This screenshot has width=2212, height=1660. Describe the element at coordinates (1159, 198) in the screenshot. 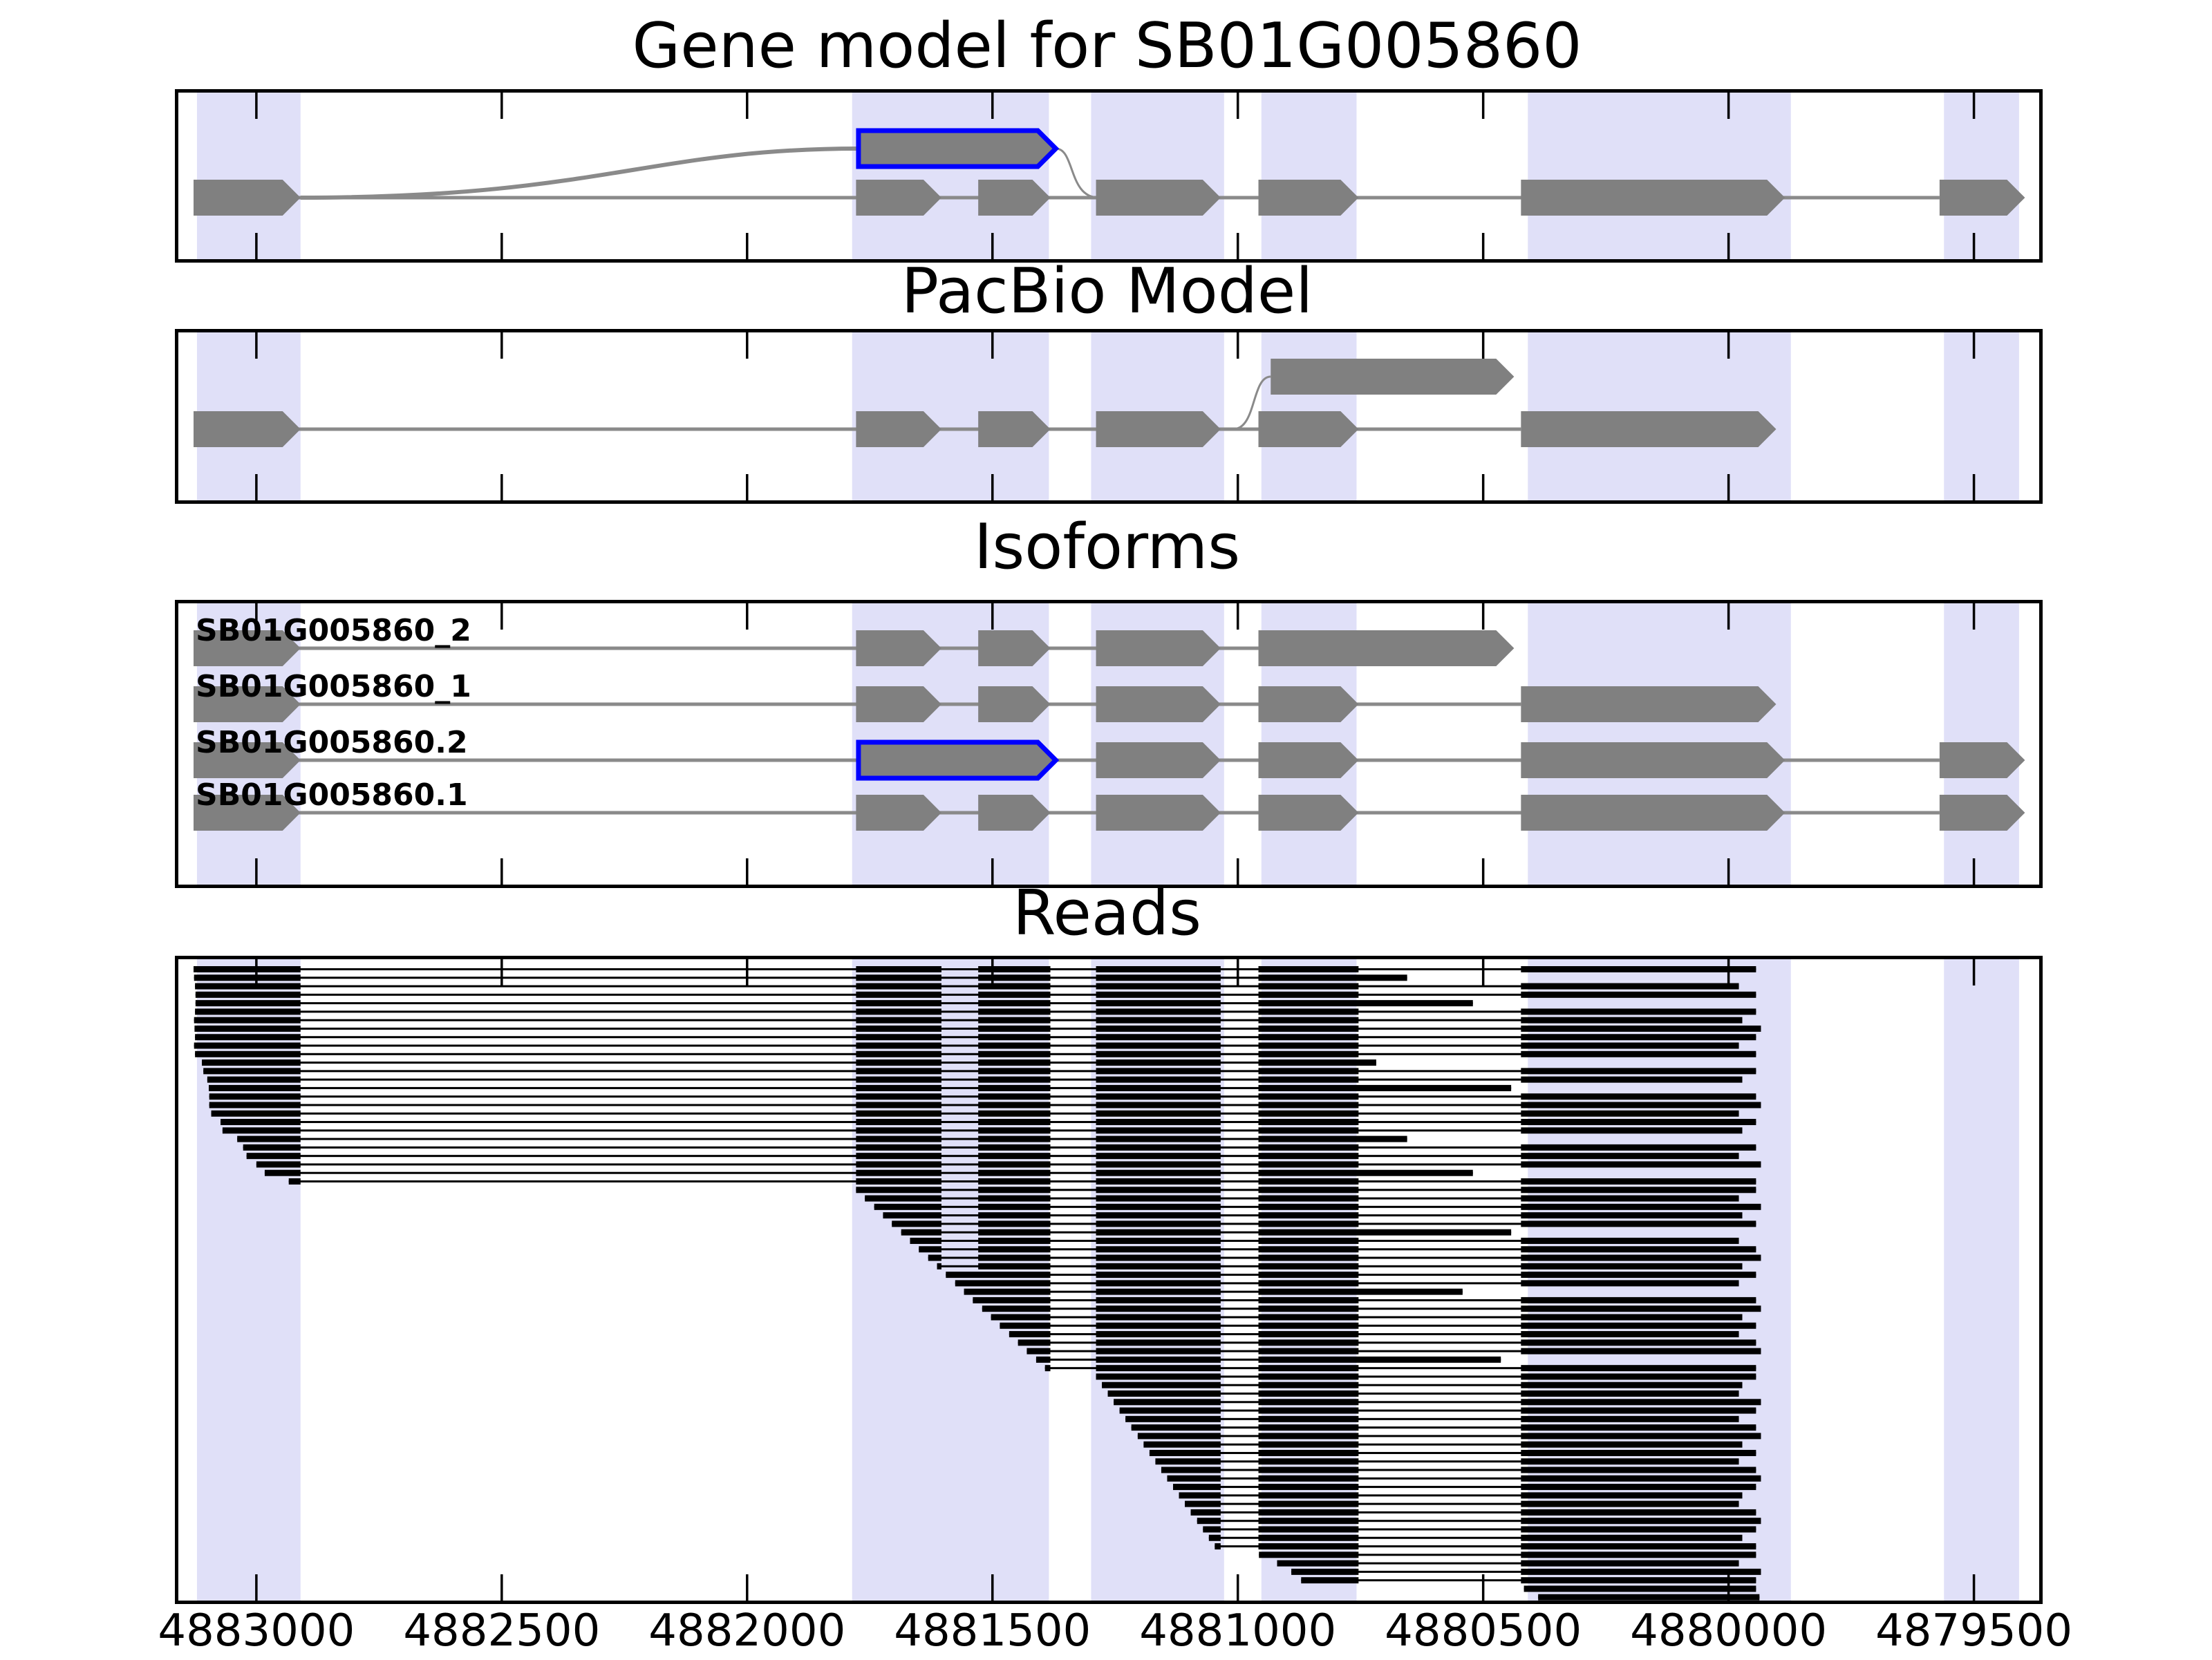

I see `exon-D` at that location.